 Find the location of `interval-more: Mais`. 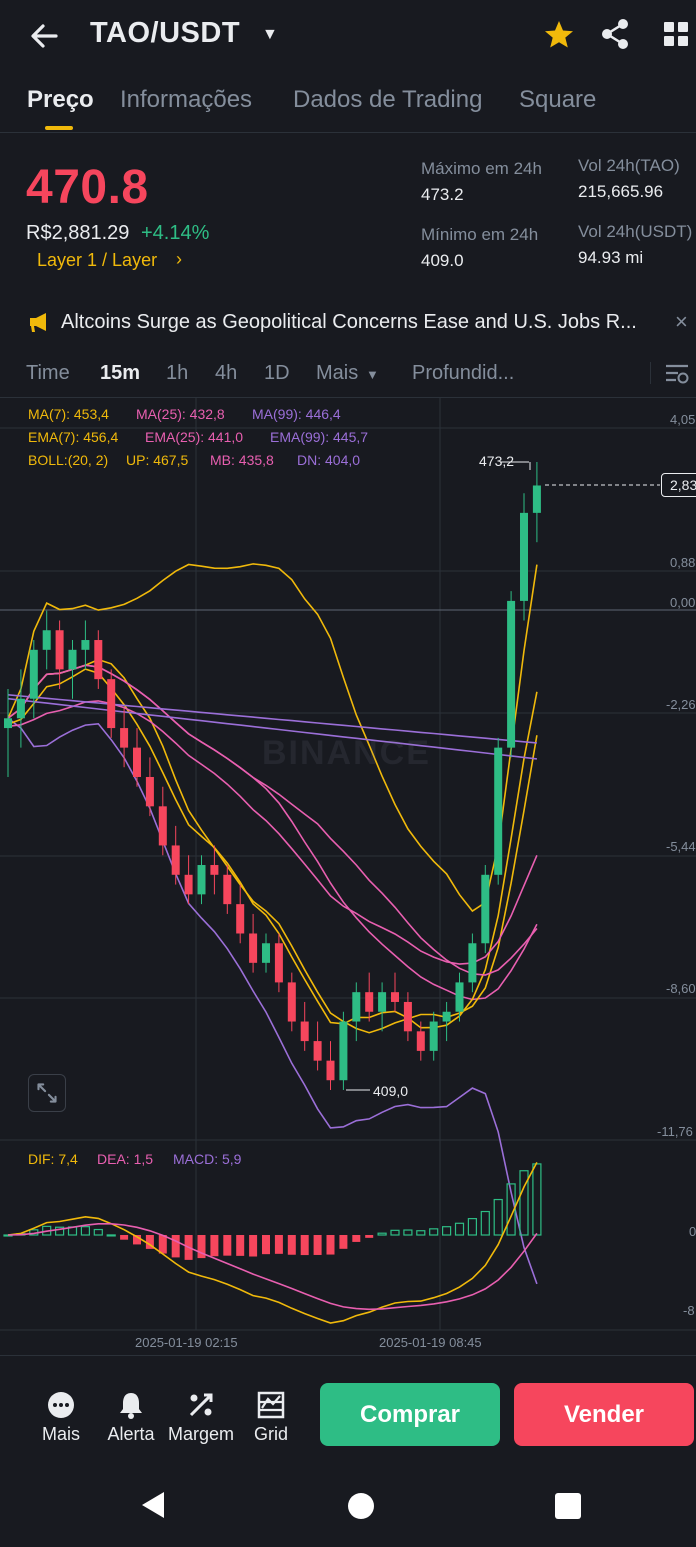

interval-more: Mais is located at coordinates (337, 373).